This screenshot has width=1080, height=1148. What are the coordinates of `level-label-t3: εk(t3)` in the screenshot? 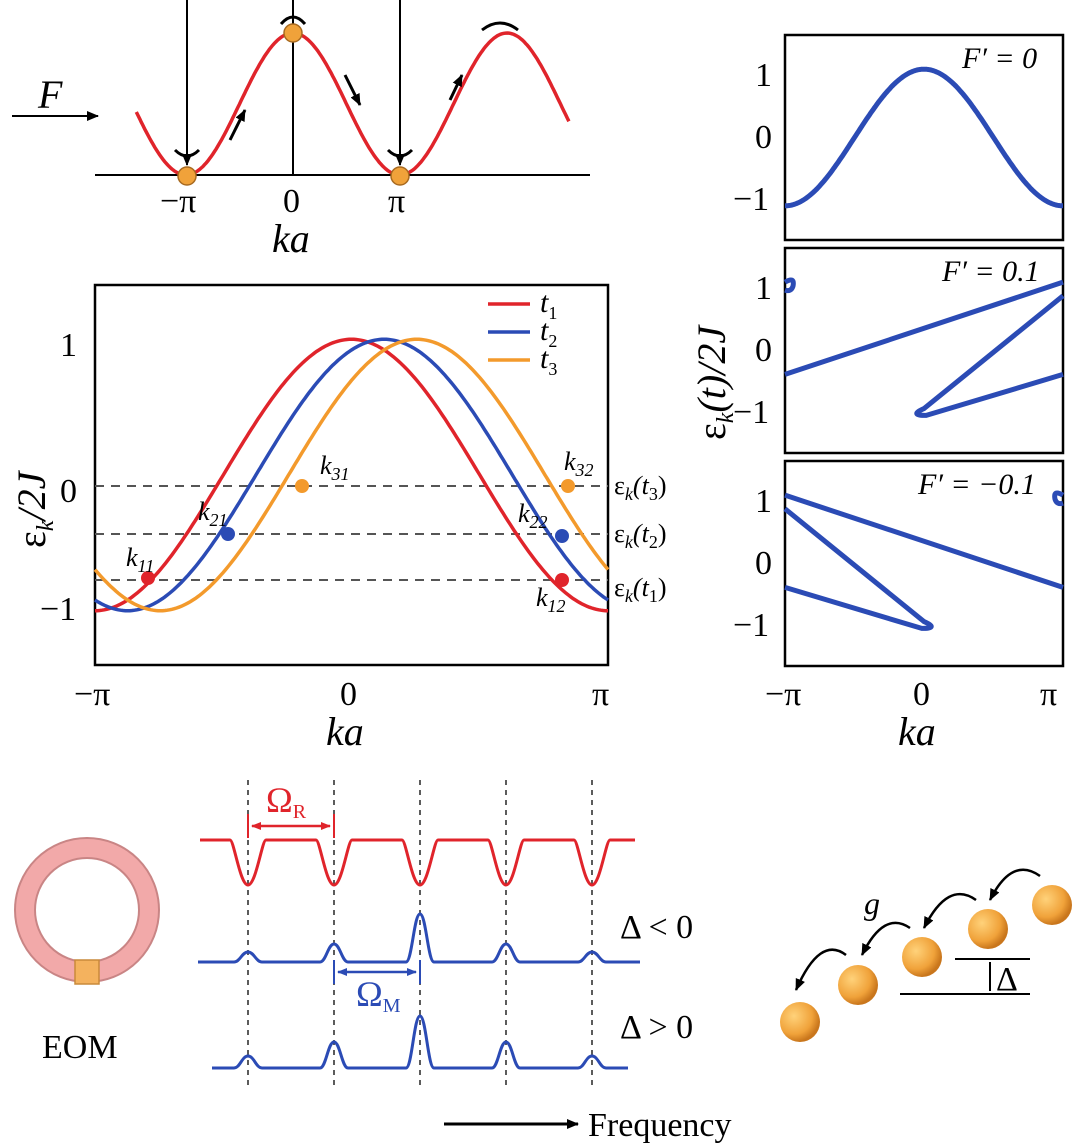 It's located at (640, 487).